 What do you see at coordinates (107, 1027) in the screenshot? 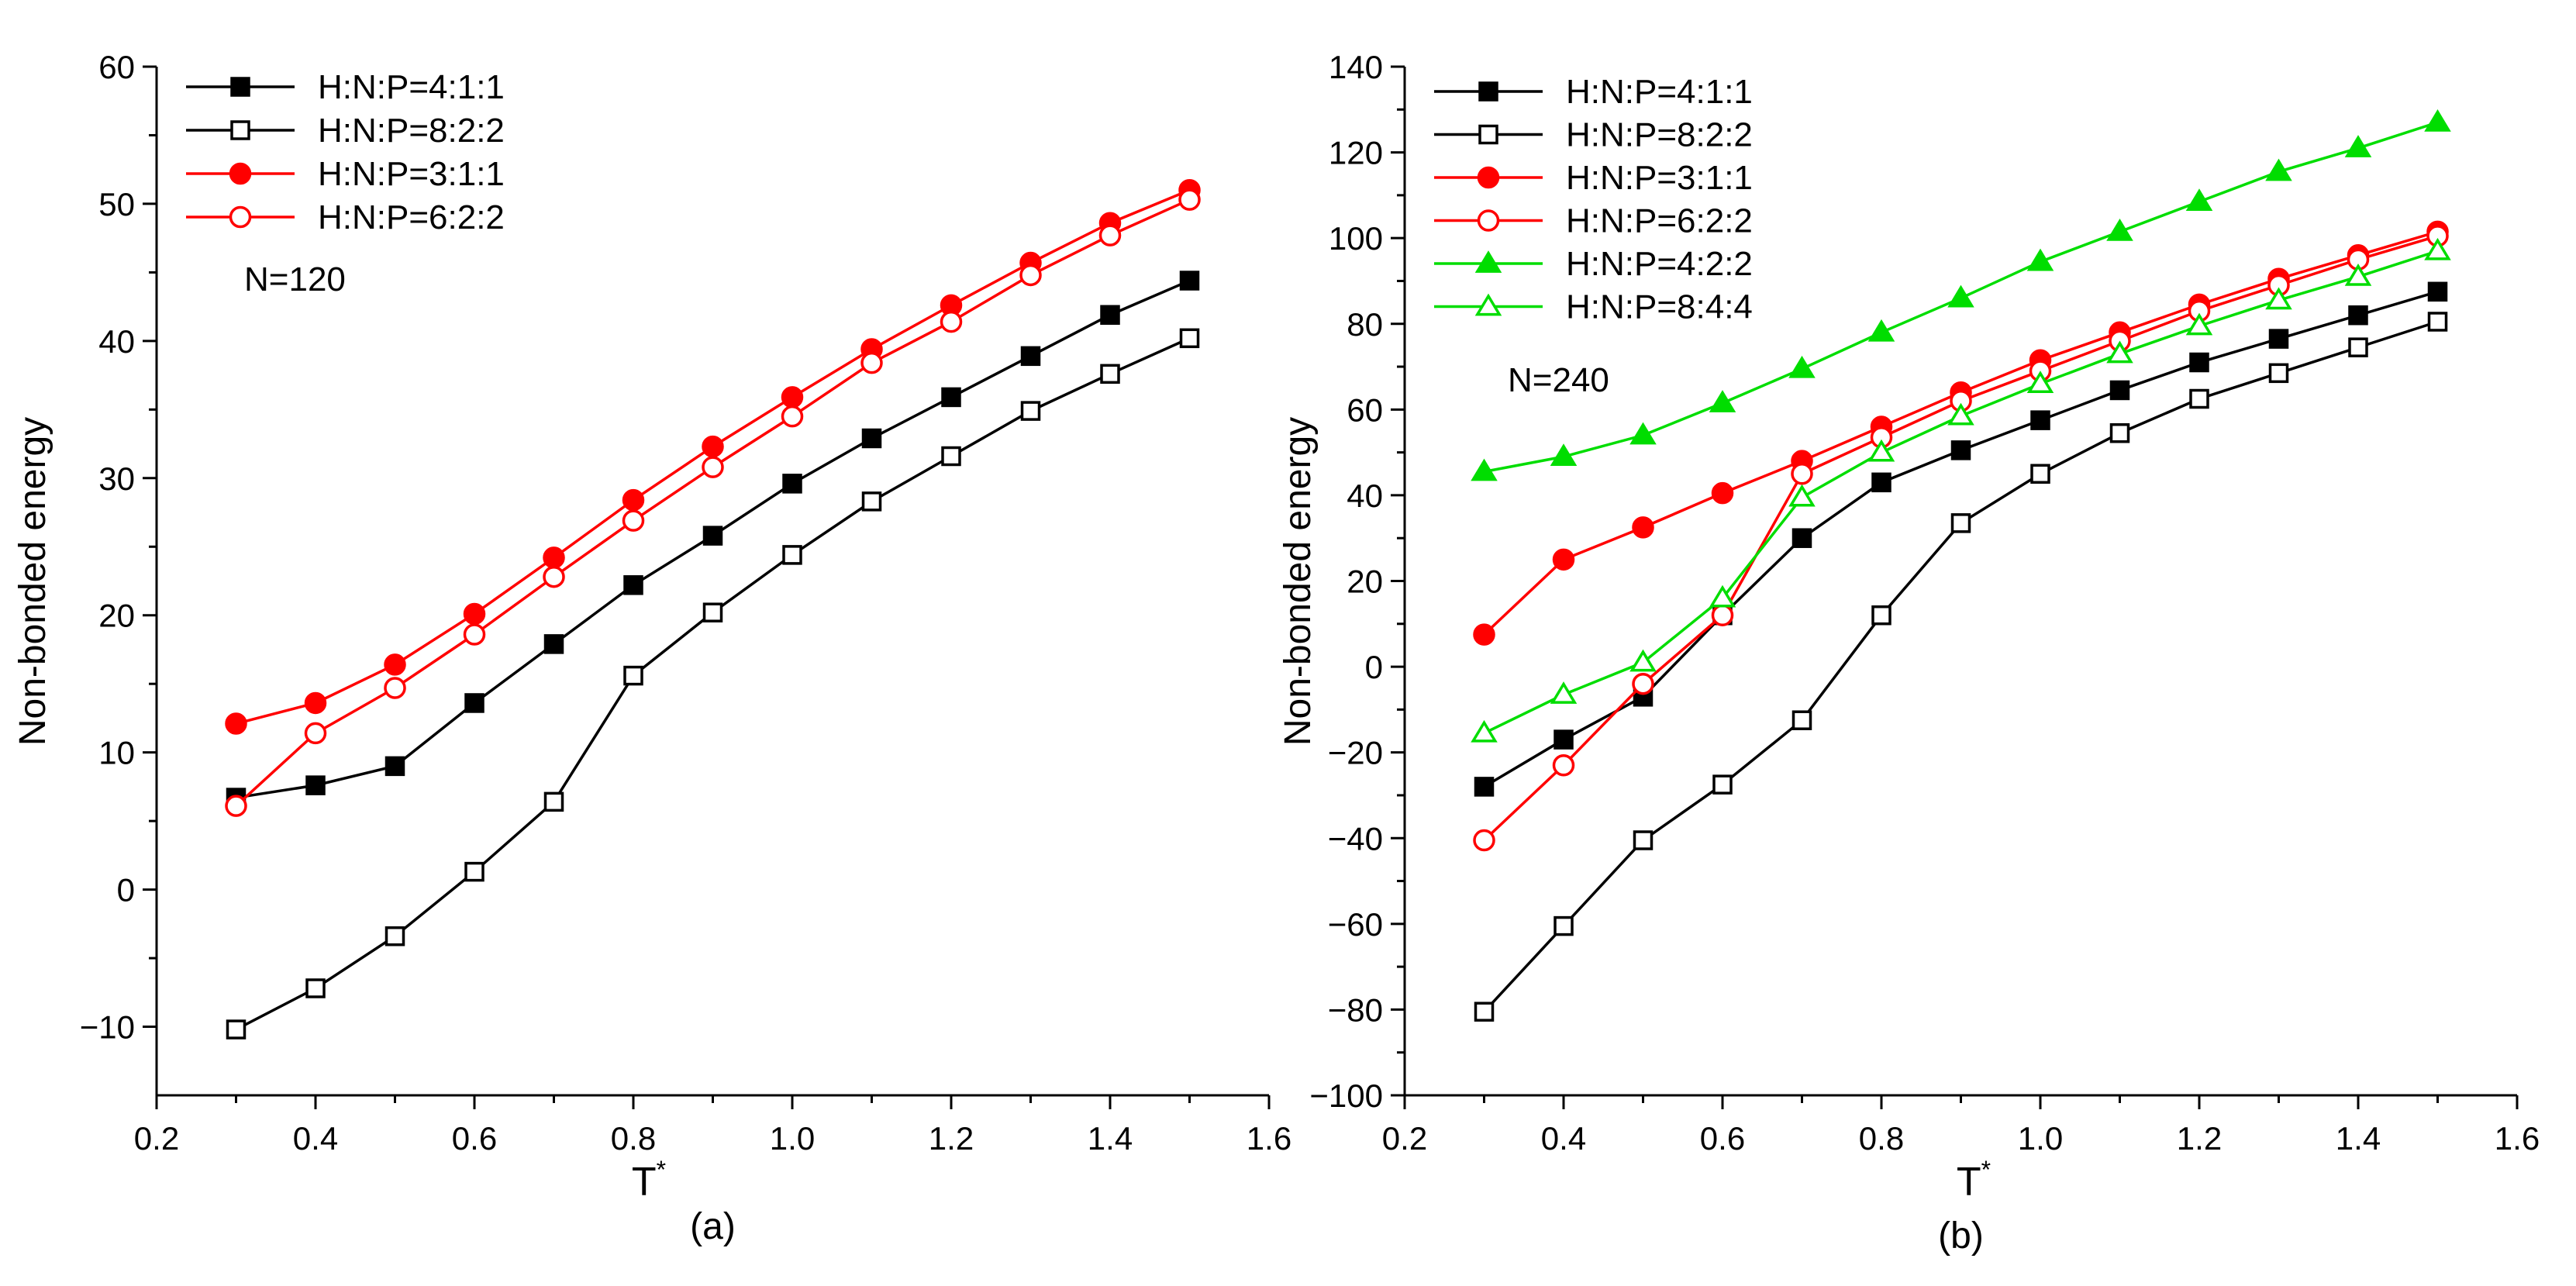
I see `y-tick-label: −10` at bounding box center [107, 1027].